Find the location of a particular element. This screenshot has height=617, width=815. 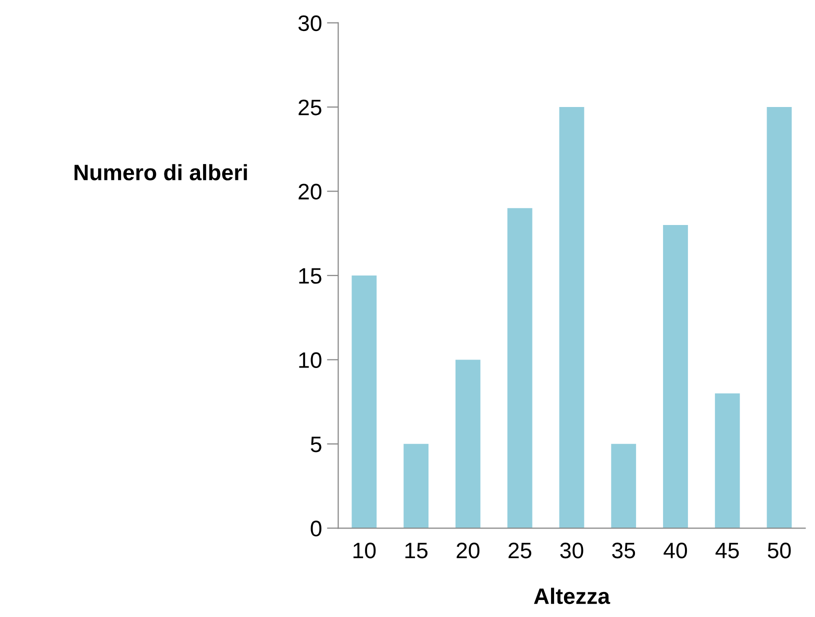

x-tick-label: 45 is located at coordinates (727, 550).